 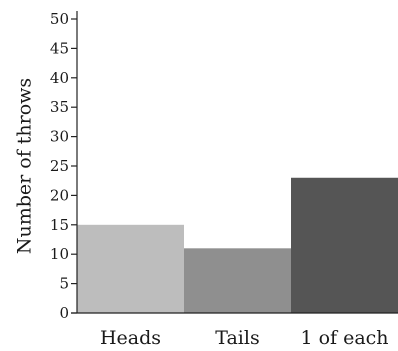 I want to click on y-tick-label: 5, so click(x=64, y=284).